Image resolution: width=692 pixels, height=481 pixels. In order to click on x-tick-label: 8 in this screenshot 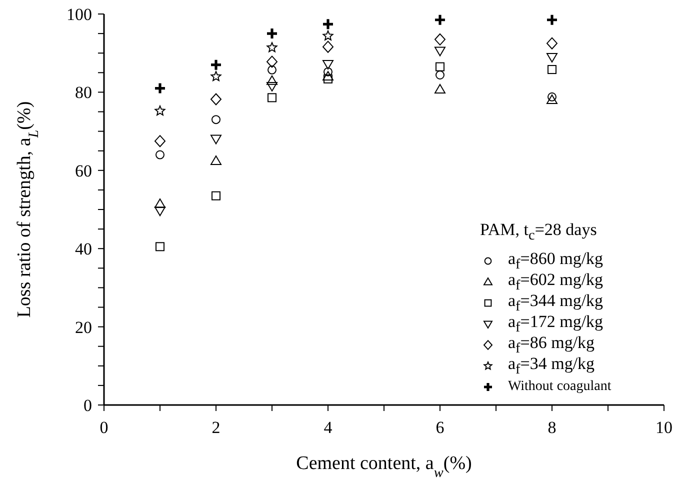, I will do `click(552, 428)`.